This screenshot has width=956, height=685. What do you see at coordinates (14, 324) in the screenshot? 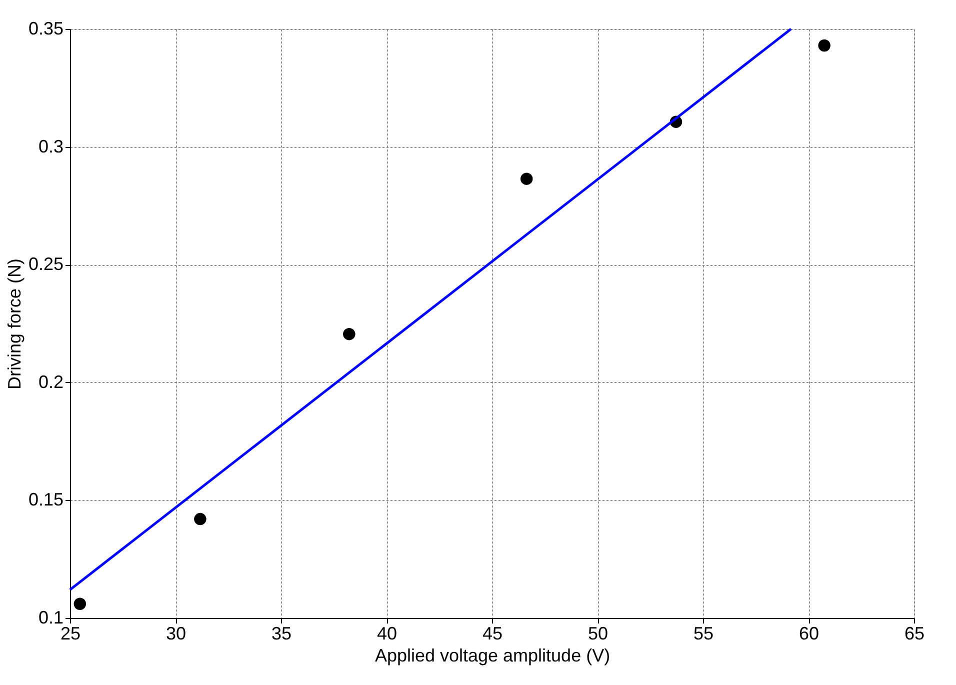
I see `y-axis-title: Driving force (N)` at bounding box center [14, 324].